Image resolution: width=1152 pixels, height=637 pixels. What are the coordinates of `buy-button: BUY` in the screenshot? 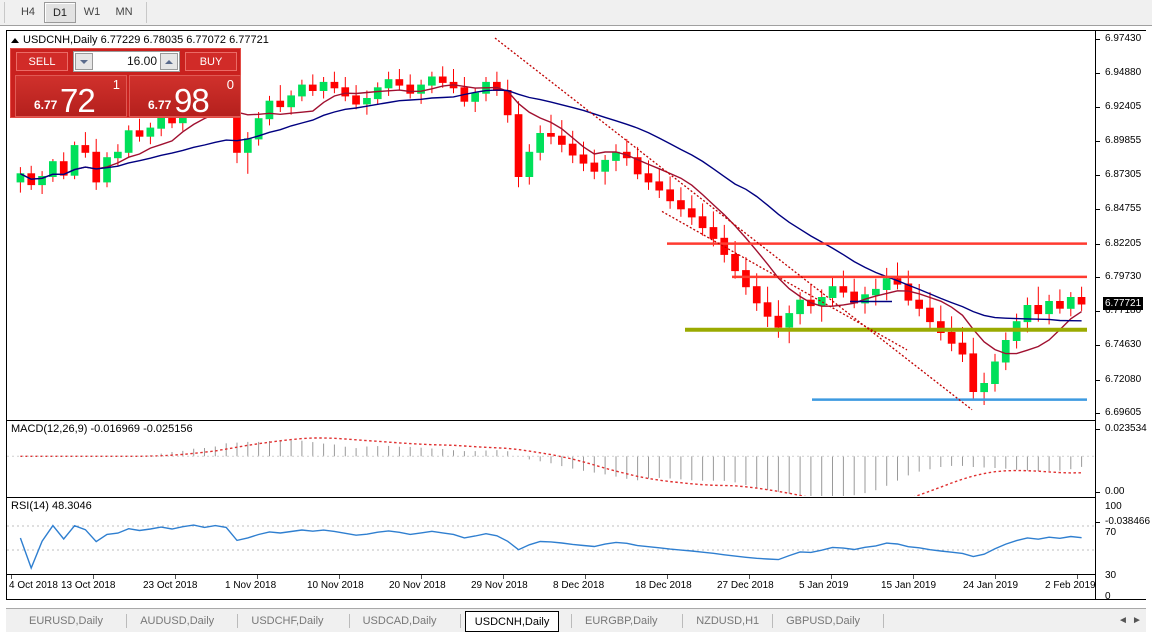 It's located at (211, 61).